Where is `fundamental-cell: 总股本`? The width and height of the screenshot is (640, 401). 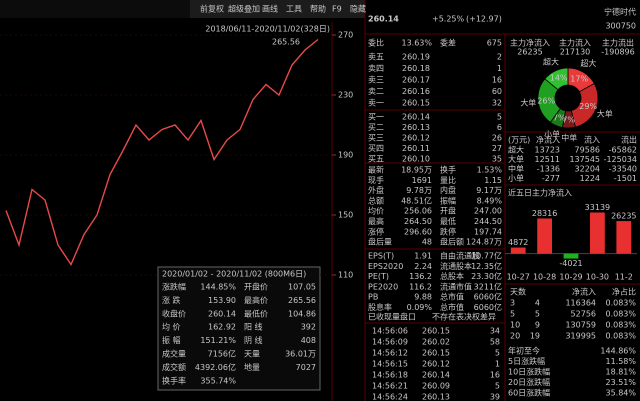
fundamental-cell: 总股本 is located at coordinates (452, 276).